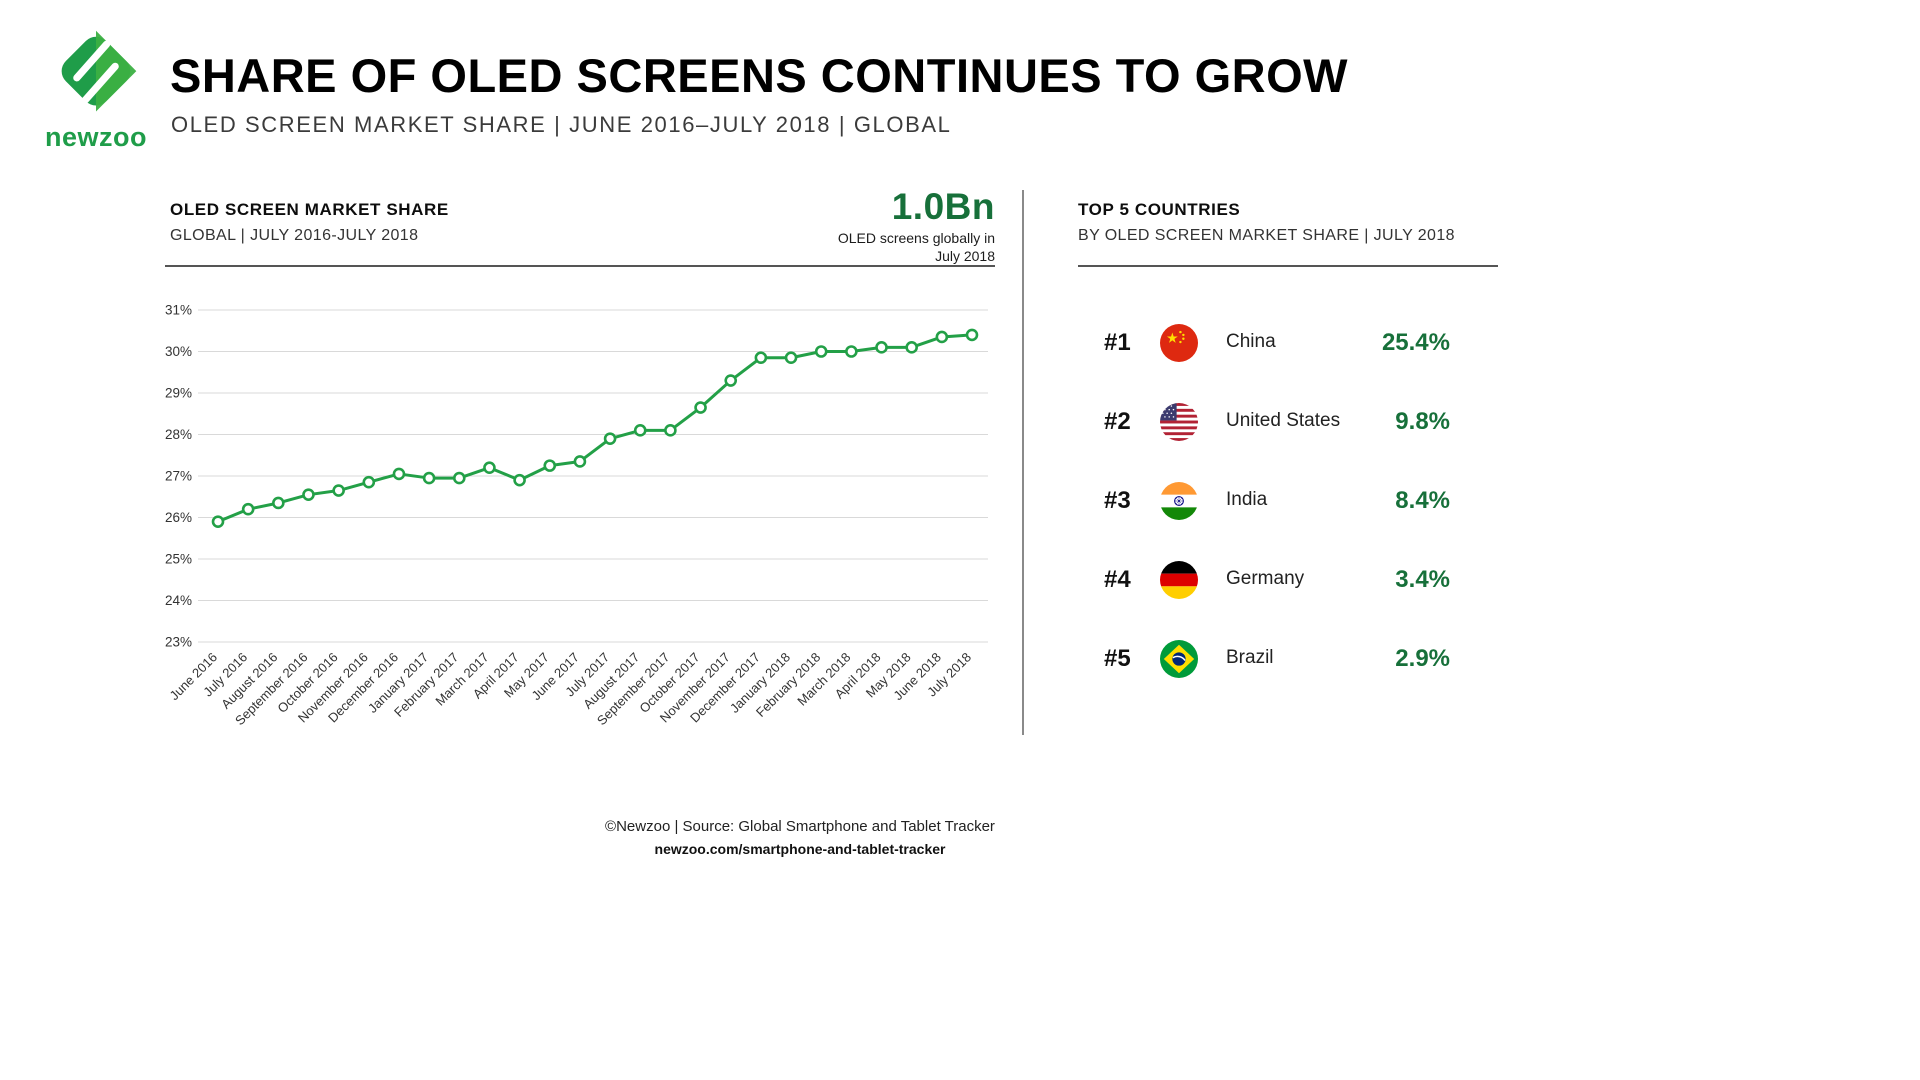 This screenshot has width=1920, height=1080. Describe the element at coordinates (1422, 421) in the screenshot. I see `country-share: 9.8%` at that location.